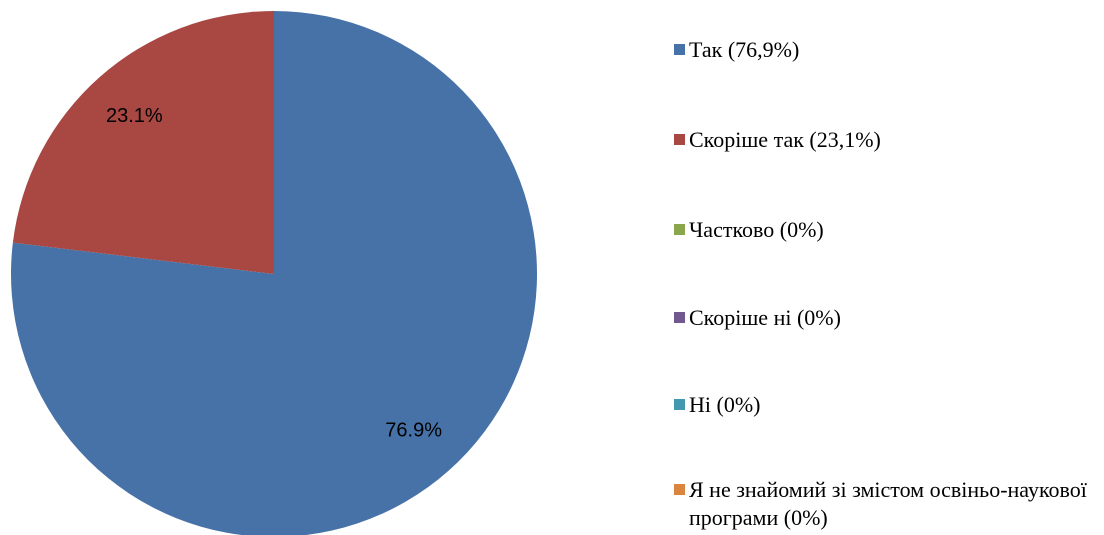  What do you see at coordinates (413, 431) in the screenshot?
I see `data-label: 76.9%` at bounding box center [413, 431].